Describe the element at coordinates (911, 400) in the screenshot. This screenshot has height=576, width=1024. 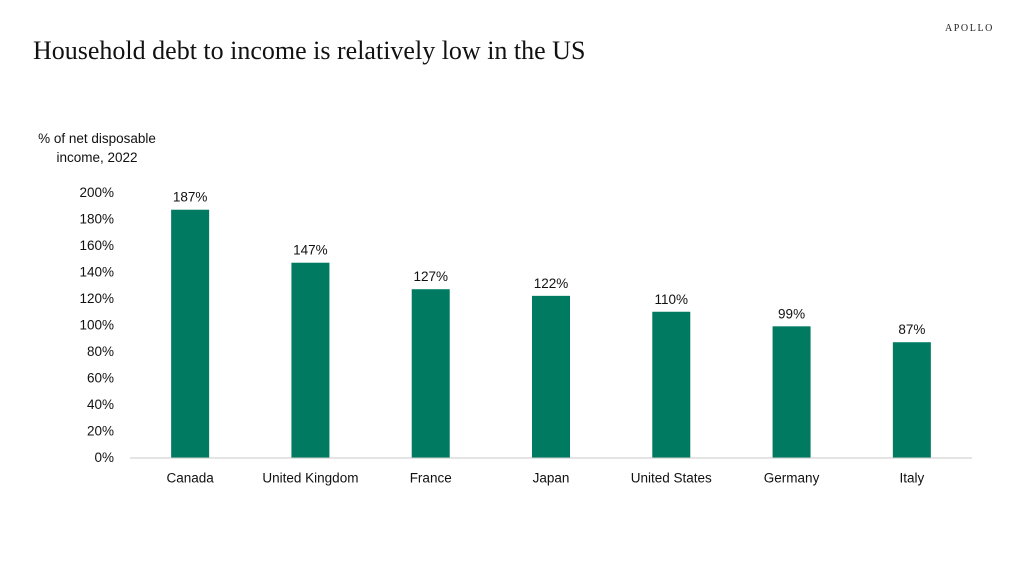
I see `bar-italy` at that location.